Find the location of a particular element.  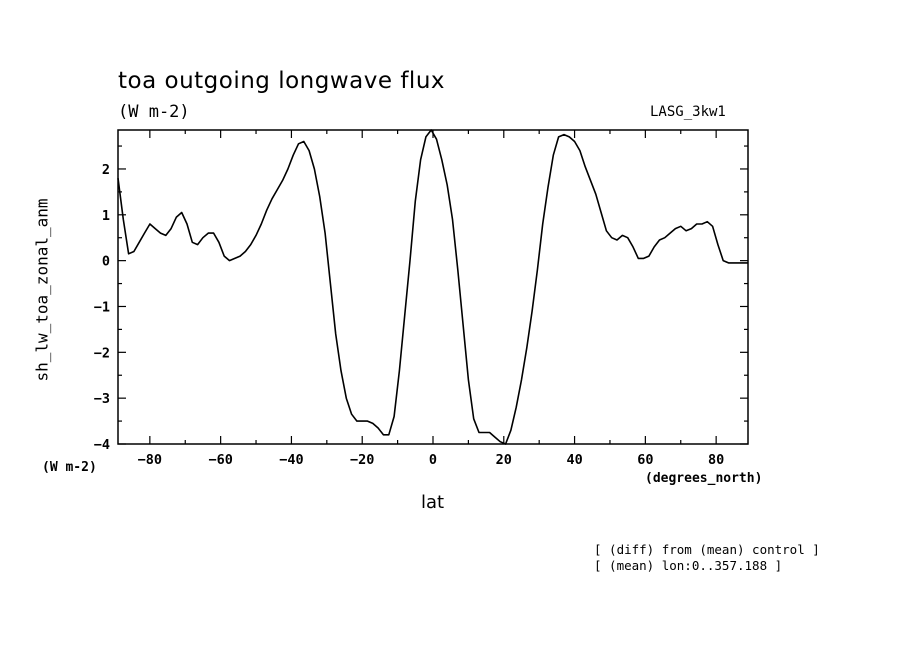

x-tick-label: −20 is located at coordinates (362, 460).